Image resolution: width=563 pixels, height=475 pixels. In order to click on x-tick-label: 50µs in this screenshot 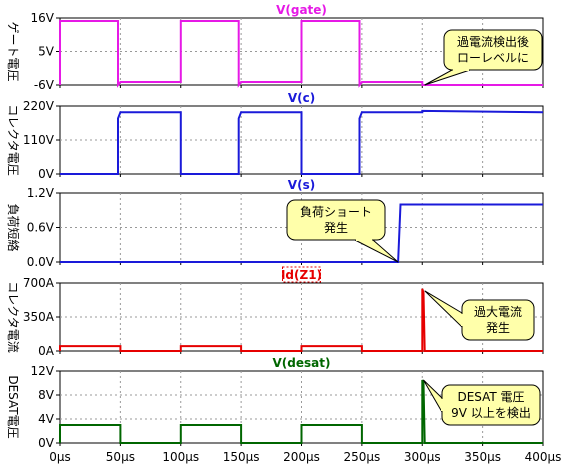, I will do `click(120, 457)`.